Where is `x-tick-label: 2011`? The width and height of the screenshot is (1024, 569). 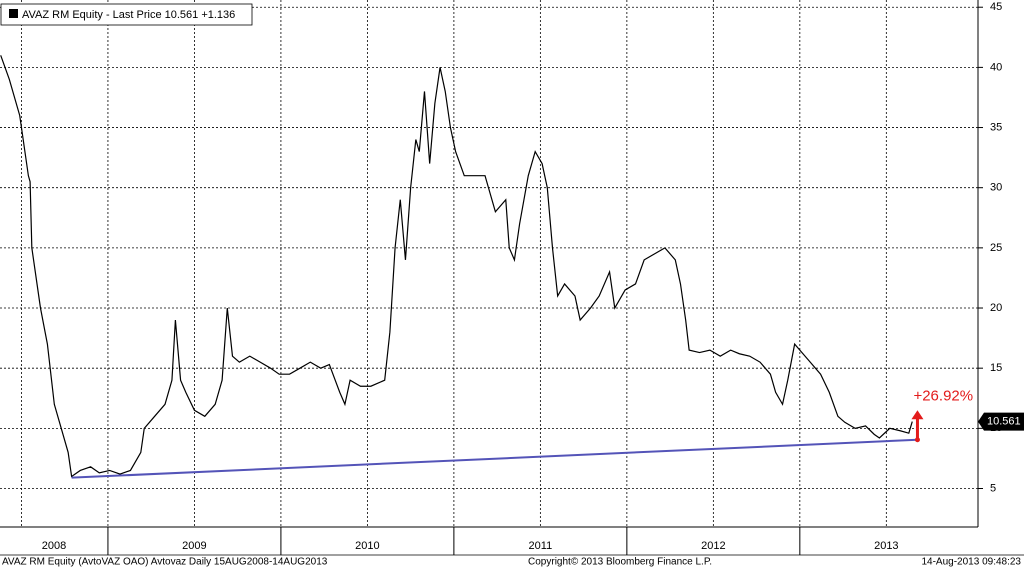 x-tick-label: 2011 is located at coordinates (541, 546).